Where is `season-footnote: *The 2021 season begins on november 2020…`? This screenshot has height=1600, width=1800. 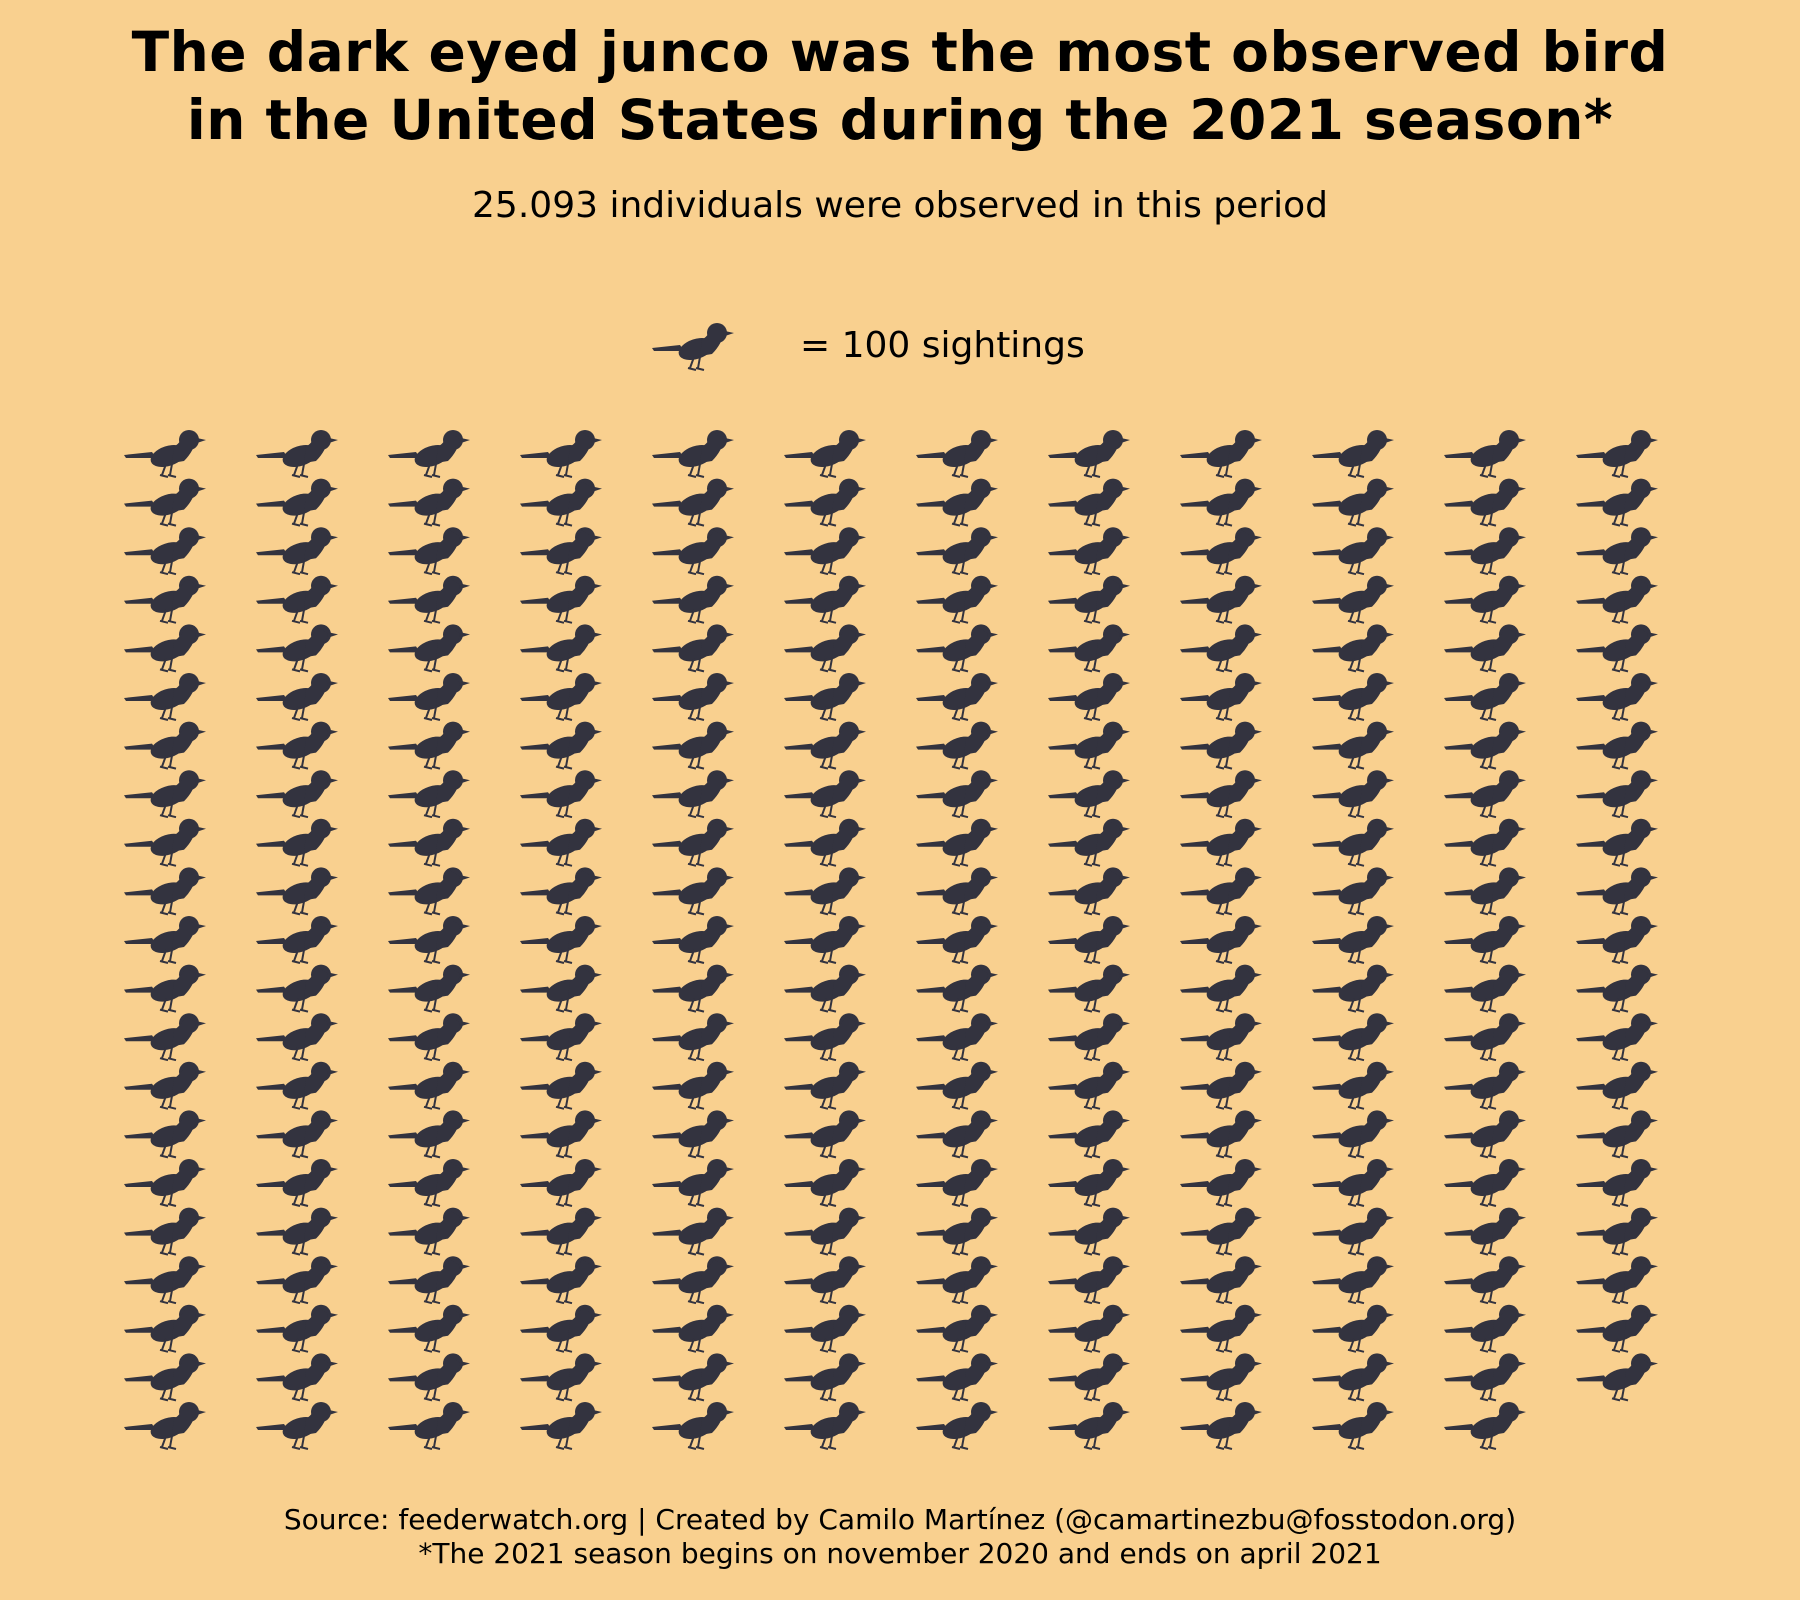 season-footnote: *The 2021 season begins on november 2020… is located at coordinates (900, 1553).